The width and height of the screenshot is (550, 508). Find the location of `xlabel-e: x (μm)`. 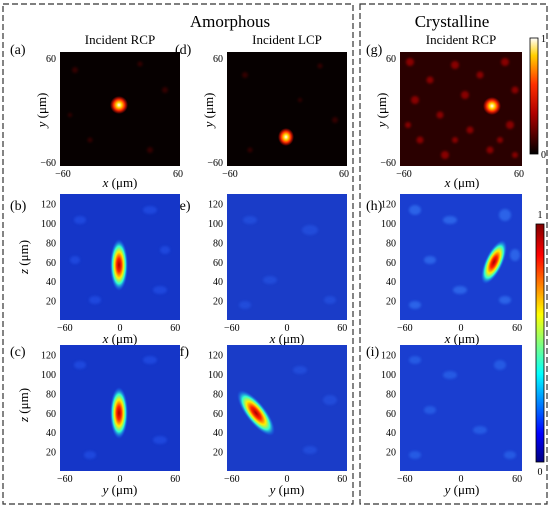

xlabel-e: x (μm) is located at coordinates (287, 338).